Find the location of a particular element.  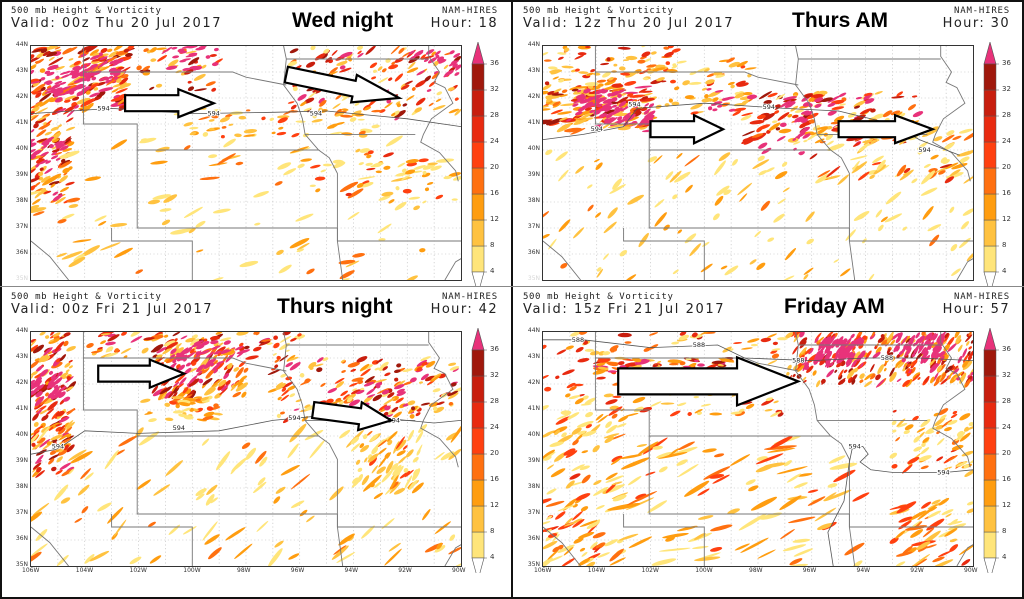

colorbar-label: 8 is located at coordinates (492, 245).